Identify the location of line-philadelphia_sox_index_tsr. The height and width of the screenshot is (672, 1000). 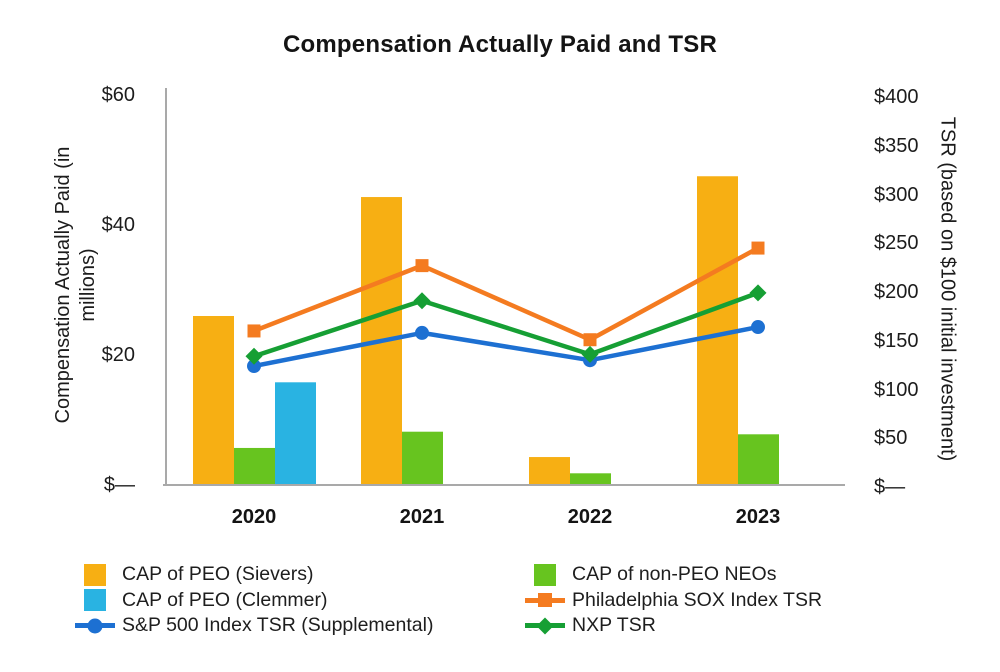
(506, 293).